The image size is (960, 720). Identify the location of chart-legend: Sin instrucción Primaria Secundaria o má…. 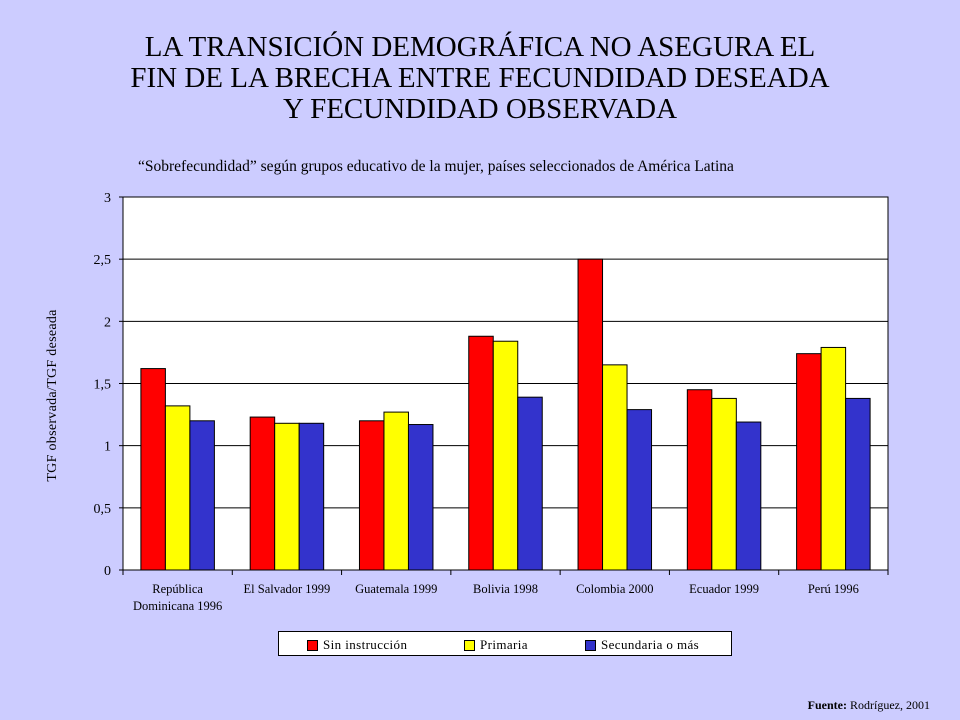
(505, 643).